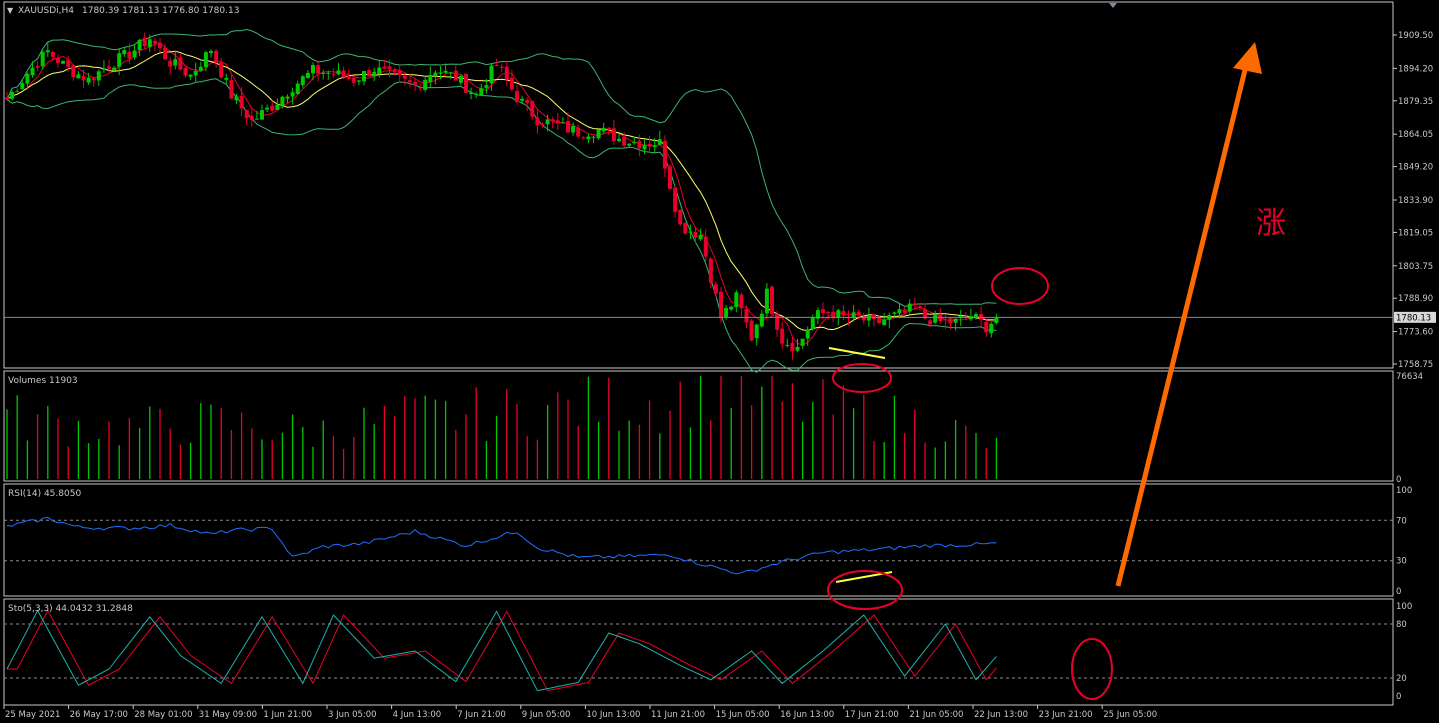 The width and height of the screenshot is (1439, 723). I want to click on time-tick-label: 16 Jun 13:00, so click(807, 715).